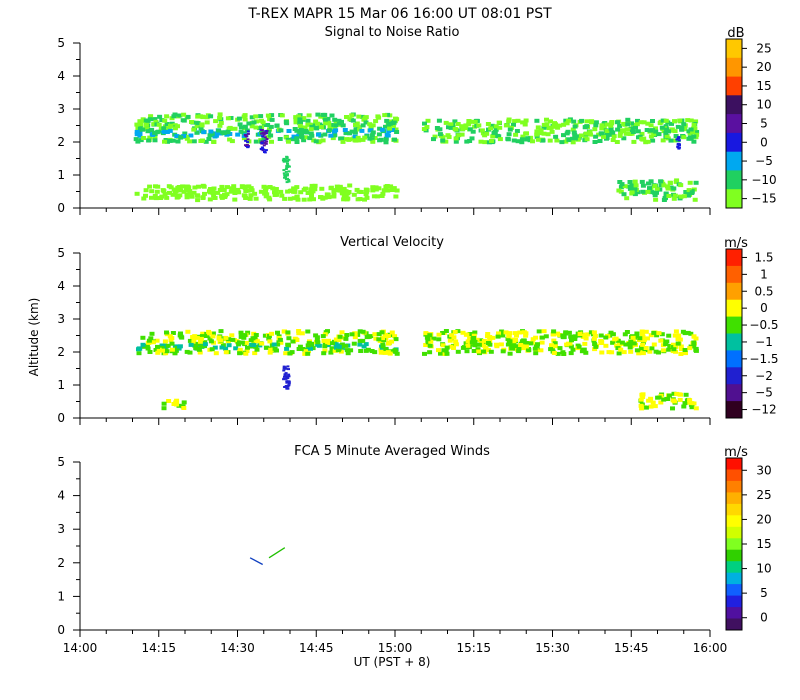 The image size is (800, 700). Describe the element at coordinates (734, 567) in the screenshot. I see `colorbar-swatch` at that location.